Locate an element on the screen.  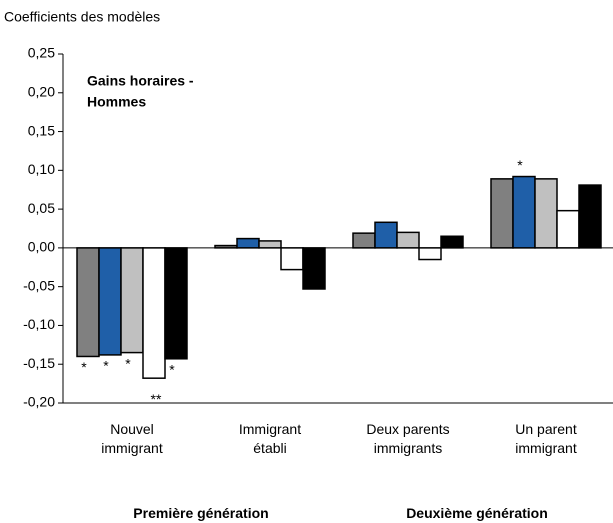
group-label: Première génération is located at coordinates (201, 513).